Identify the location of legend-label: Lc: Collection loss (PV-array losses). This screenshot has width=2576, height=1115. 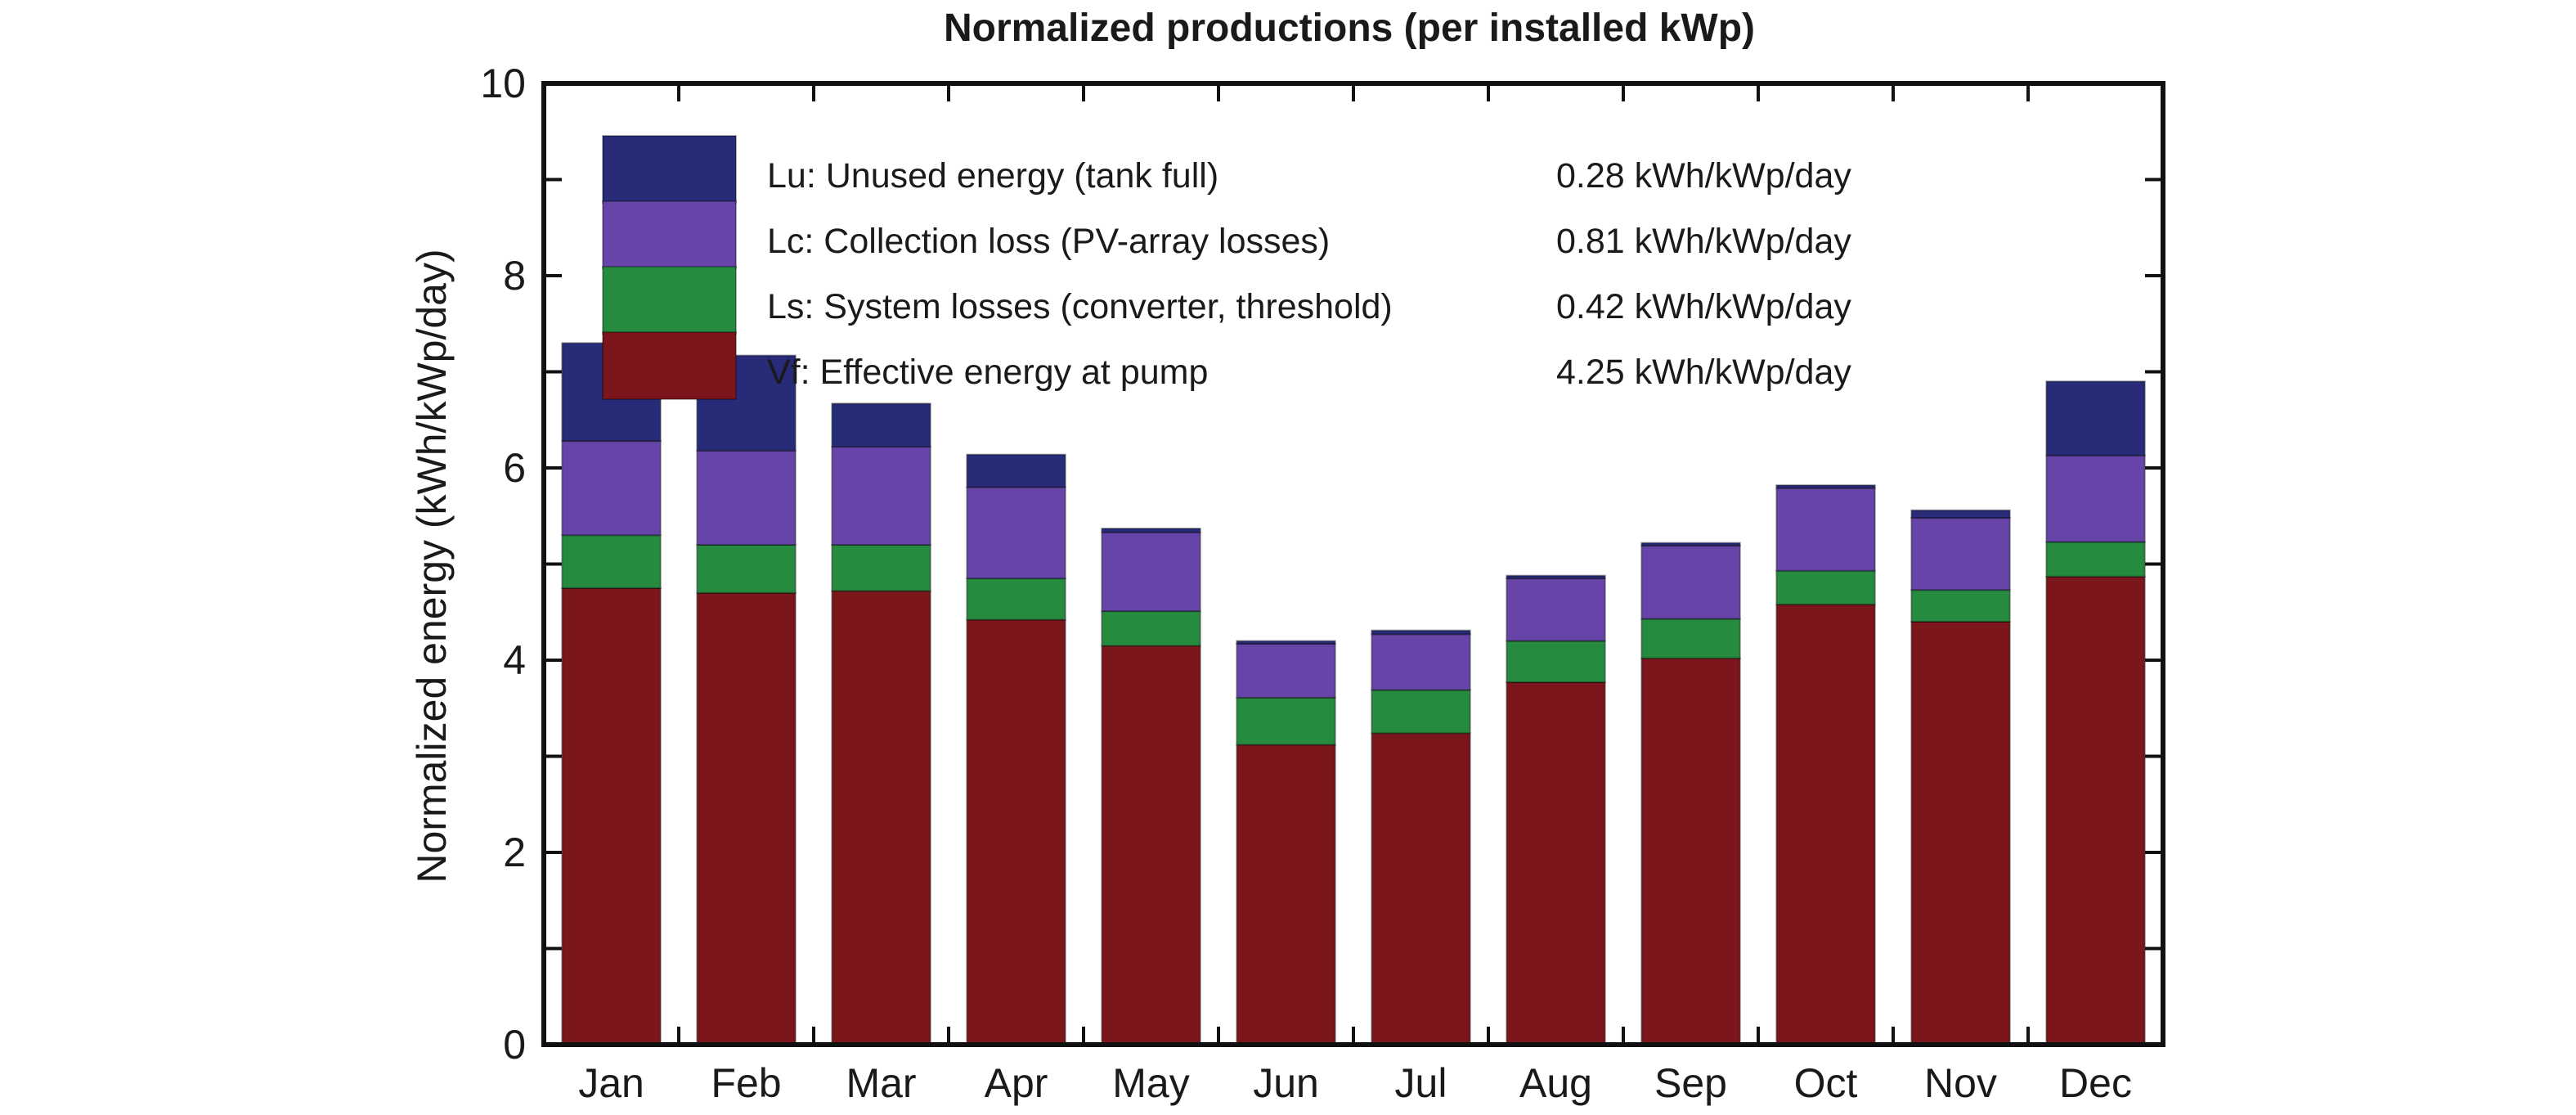
(1048, 241).